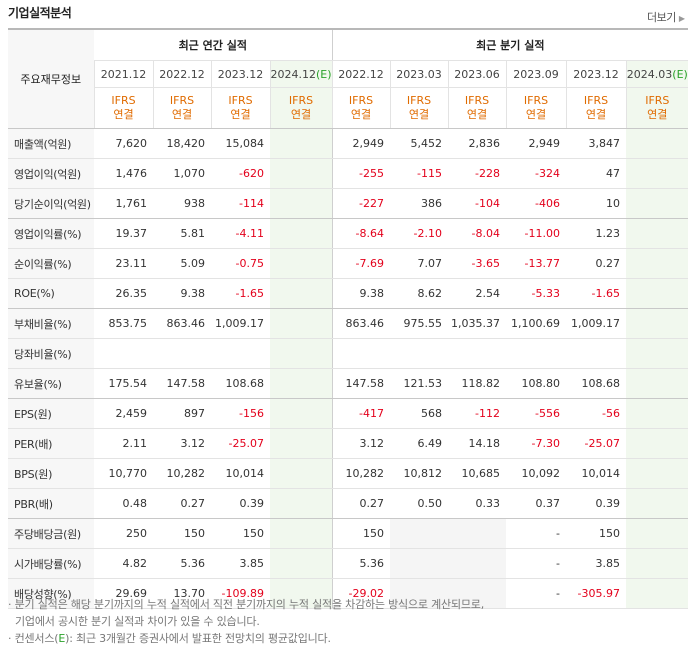  I want to click on table-cell: 1,035.37, so click(477, 323).